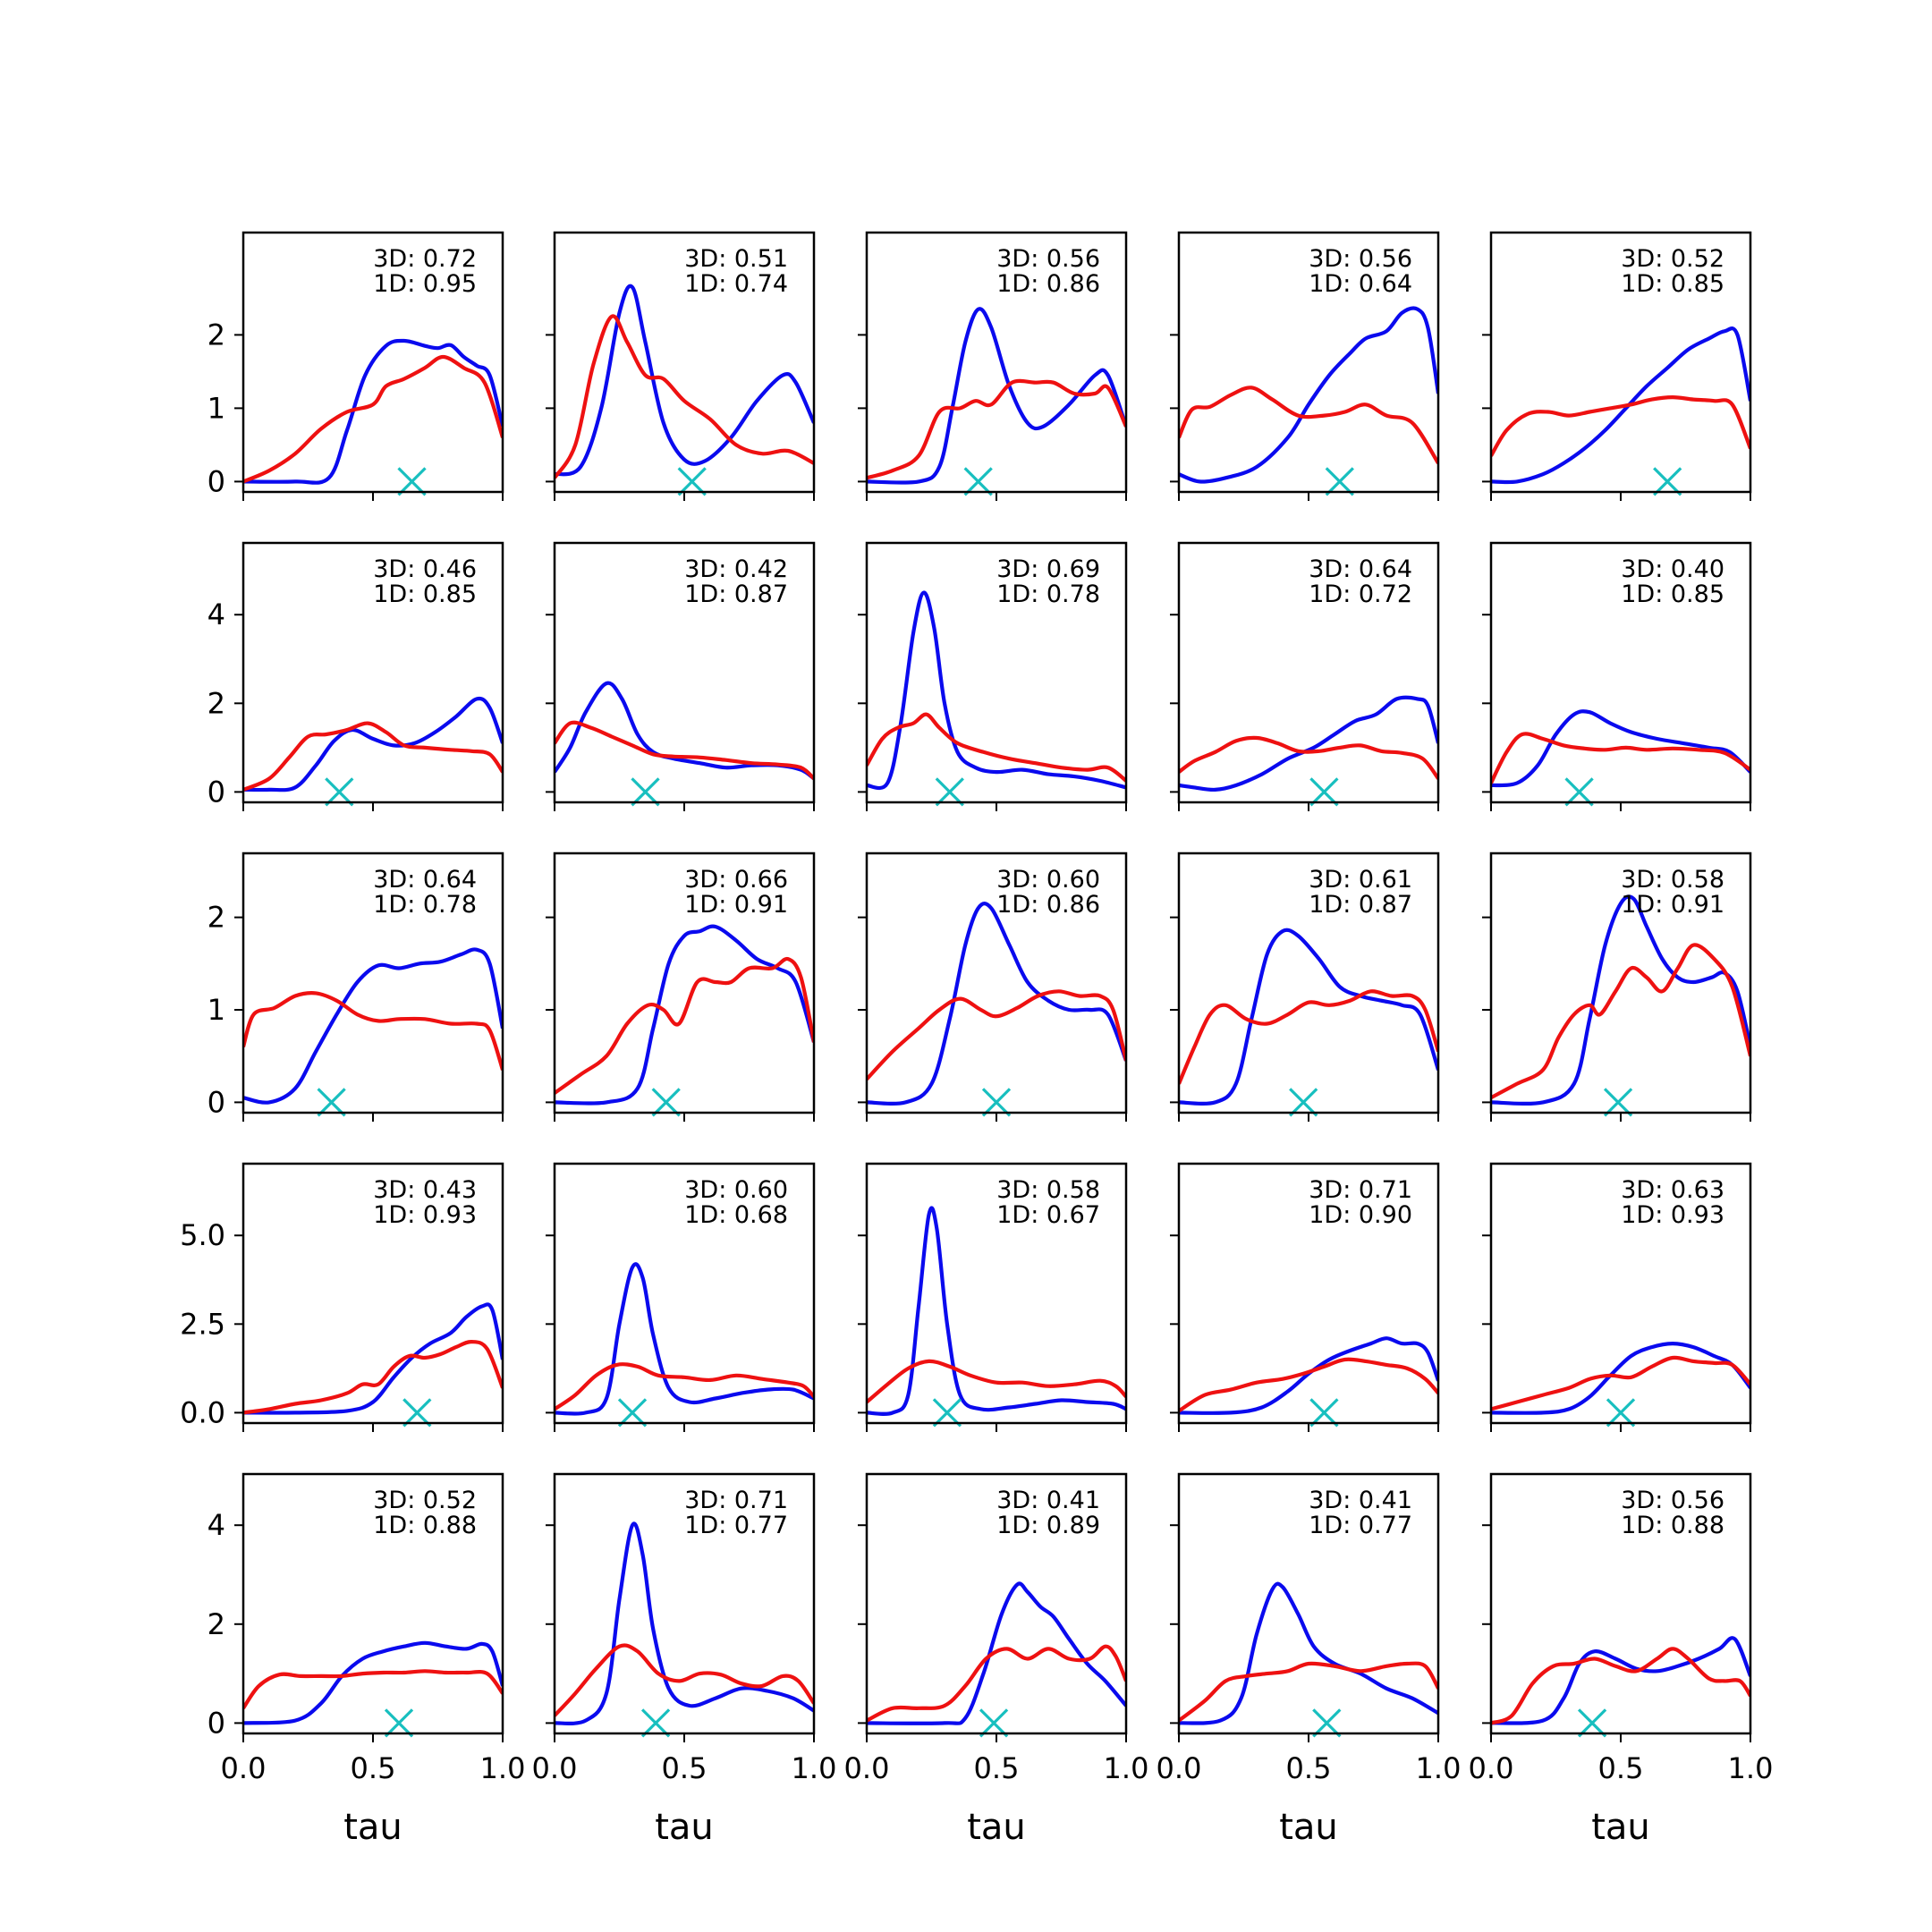 This screenshot has width=1932, height=1932. I want to click on y-tick-label: 5.0, so click(202, 1235).